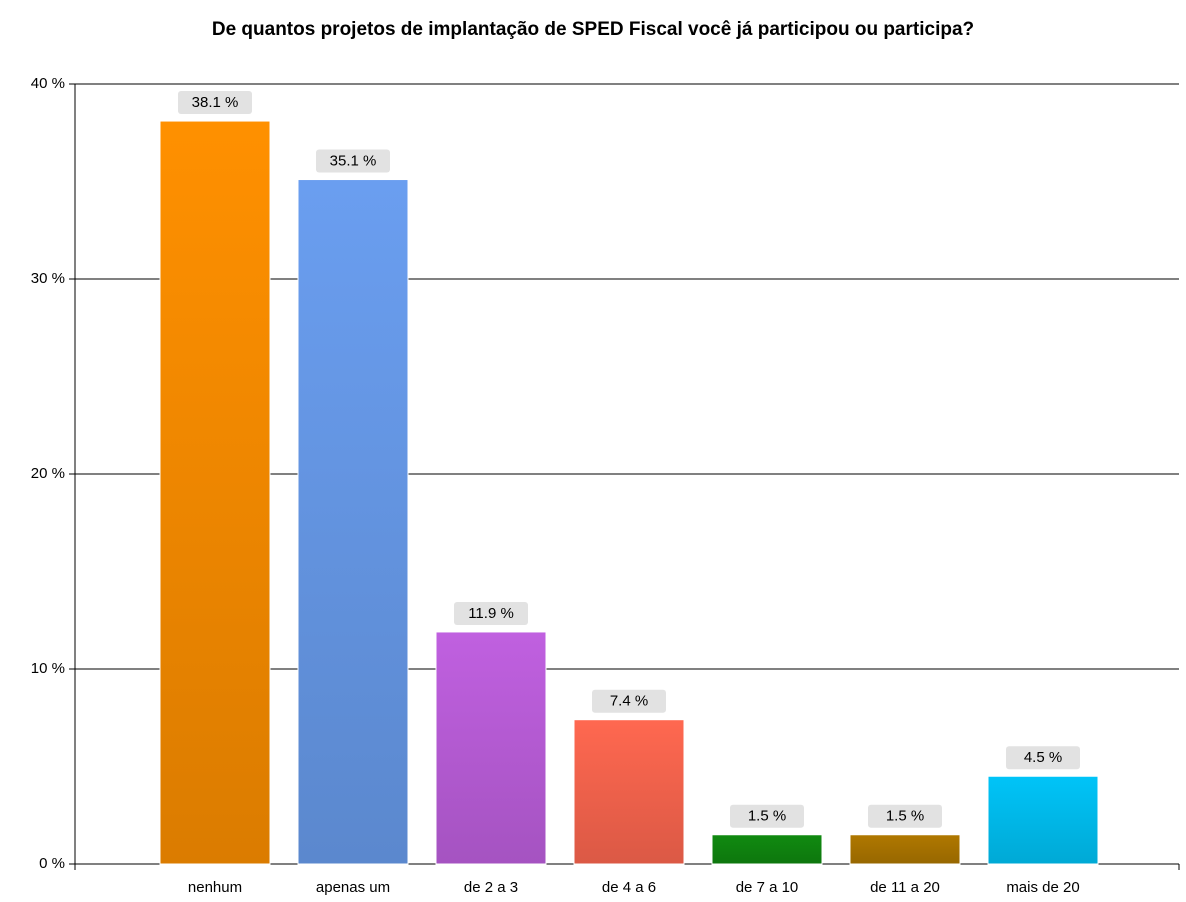 The width and height of the screenshot is (1186, 902). Describe the element at coordinates (767, 887) in the screenshot. I see `x-tick-label: de 7 a 10` at that location.